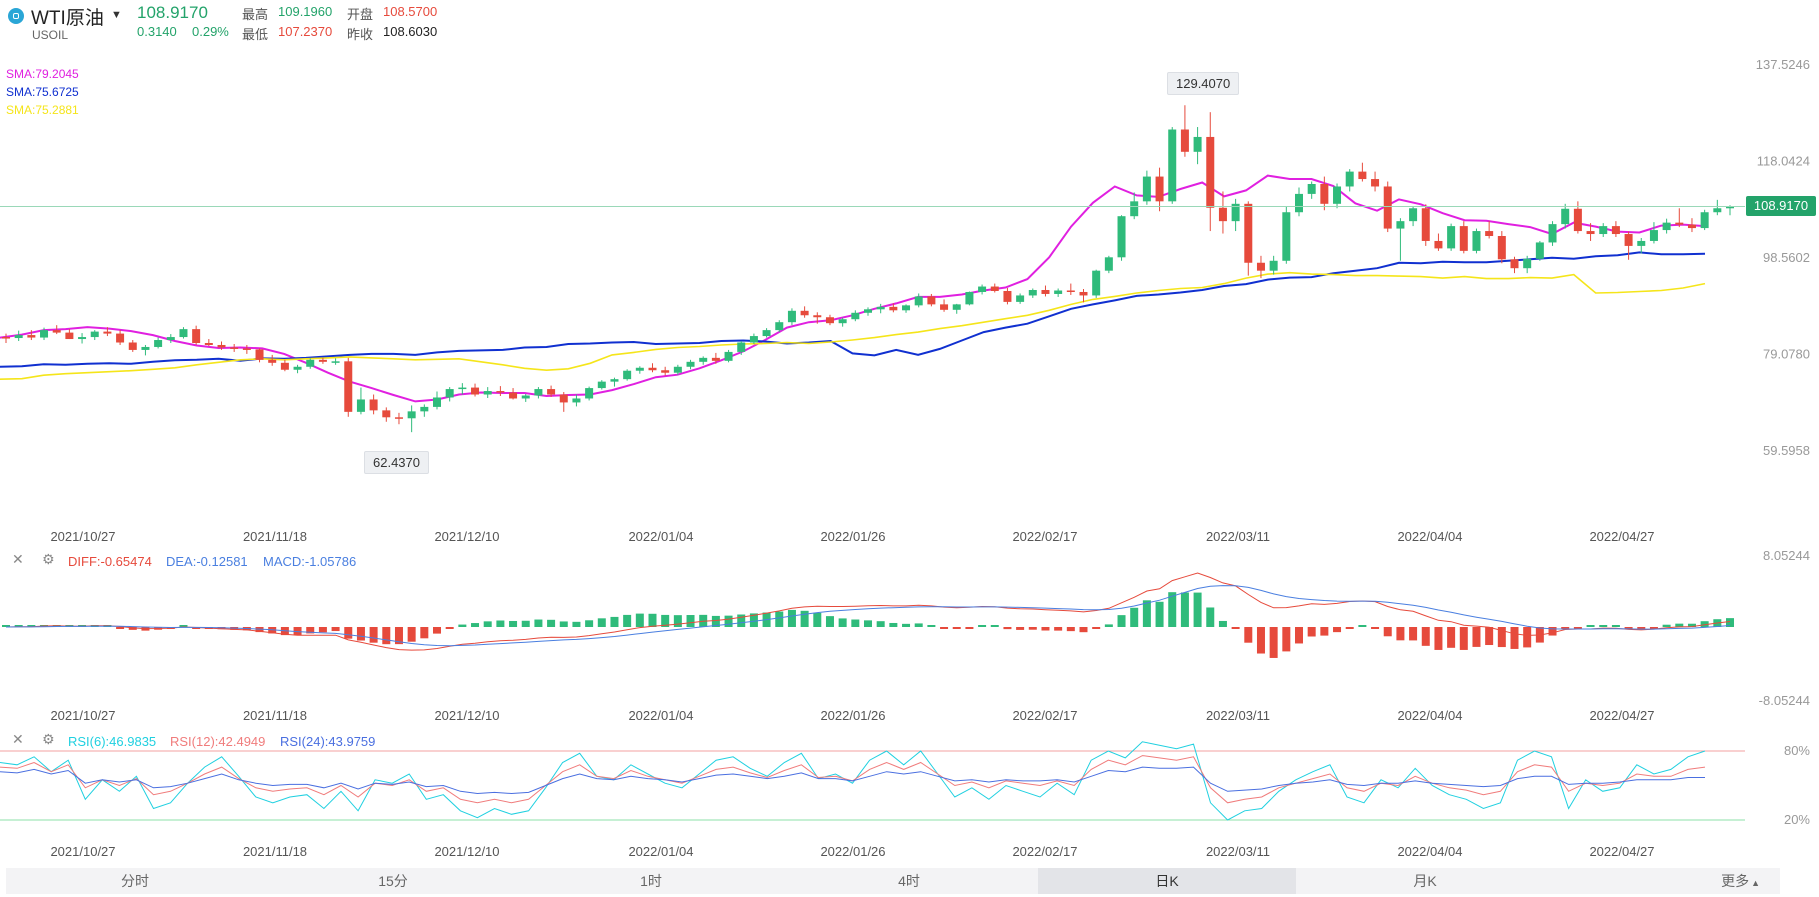  What do you see at coordinates (1735, 881) in the screenshot?
I see `tab-more-label: 更多` at bounding box center [1735, 881].